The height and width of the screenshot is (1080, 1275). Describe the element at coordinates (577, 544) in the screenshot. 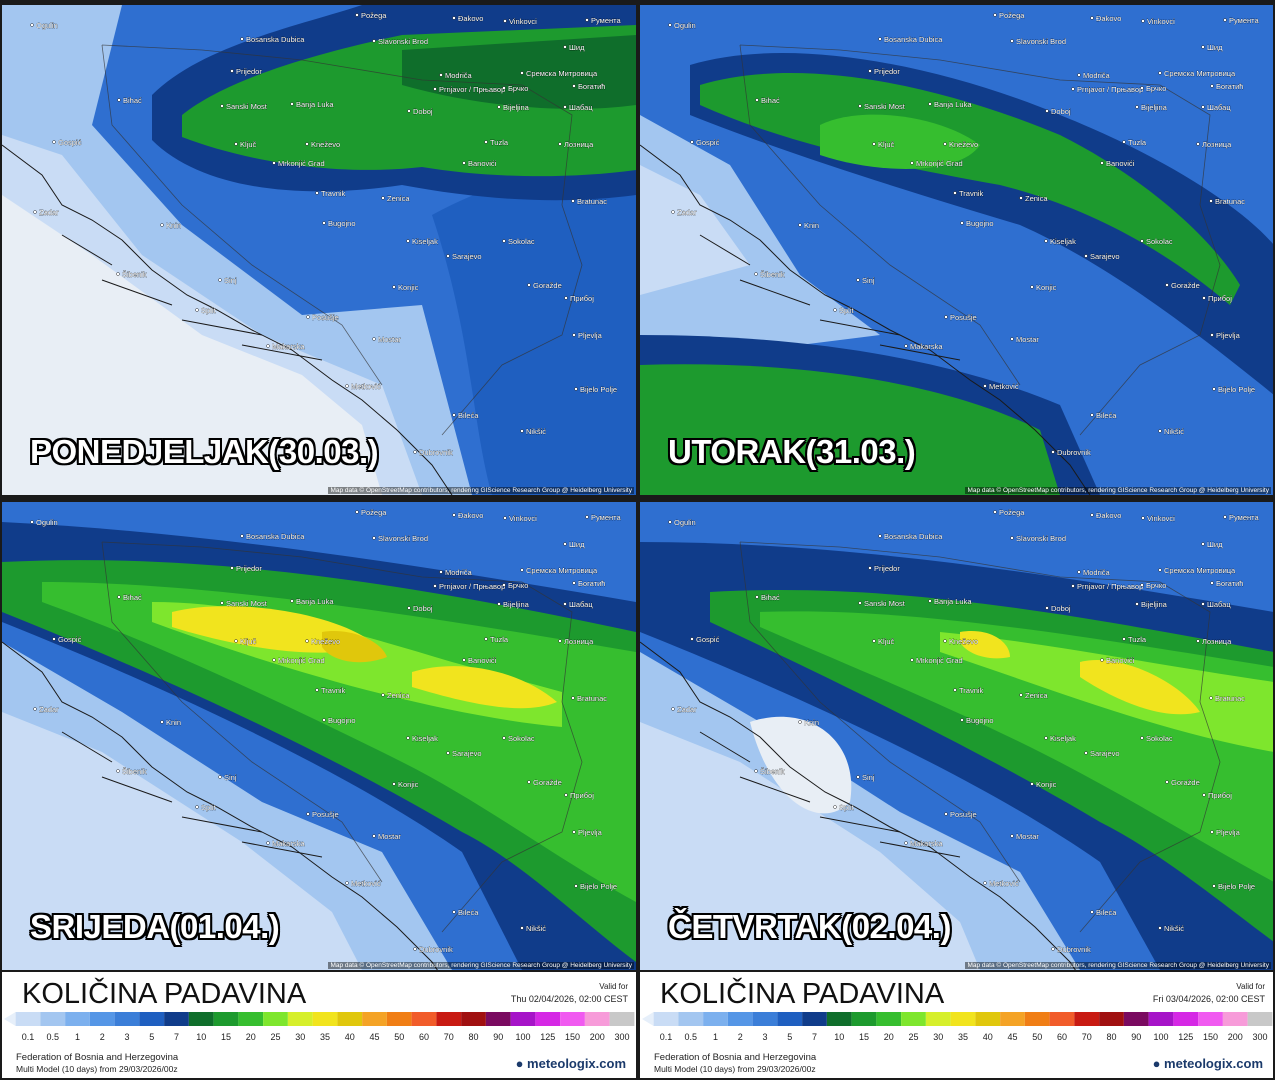

I see `city-label: Шид` at that location.